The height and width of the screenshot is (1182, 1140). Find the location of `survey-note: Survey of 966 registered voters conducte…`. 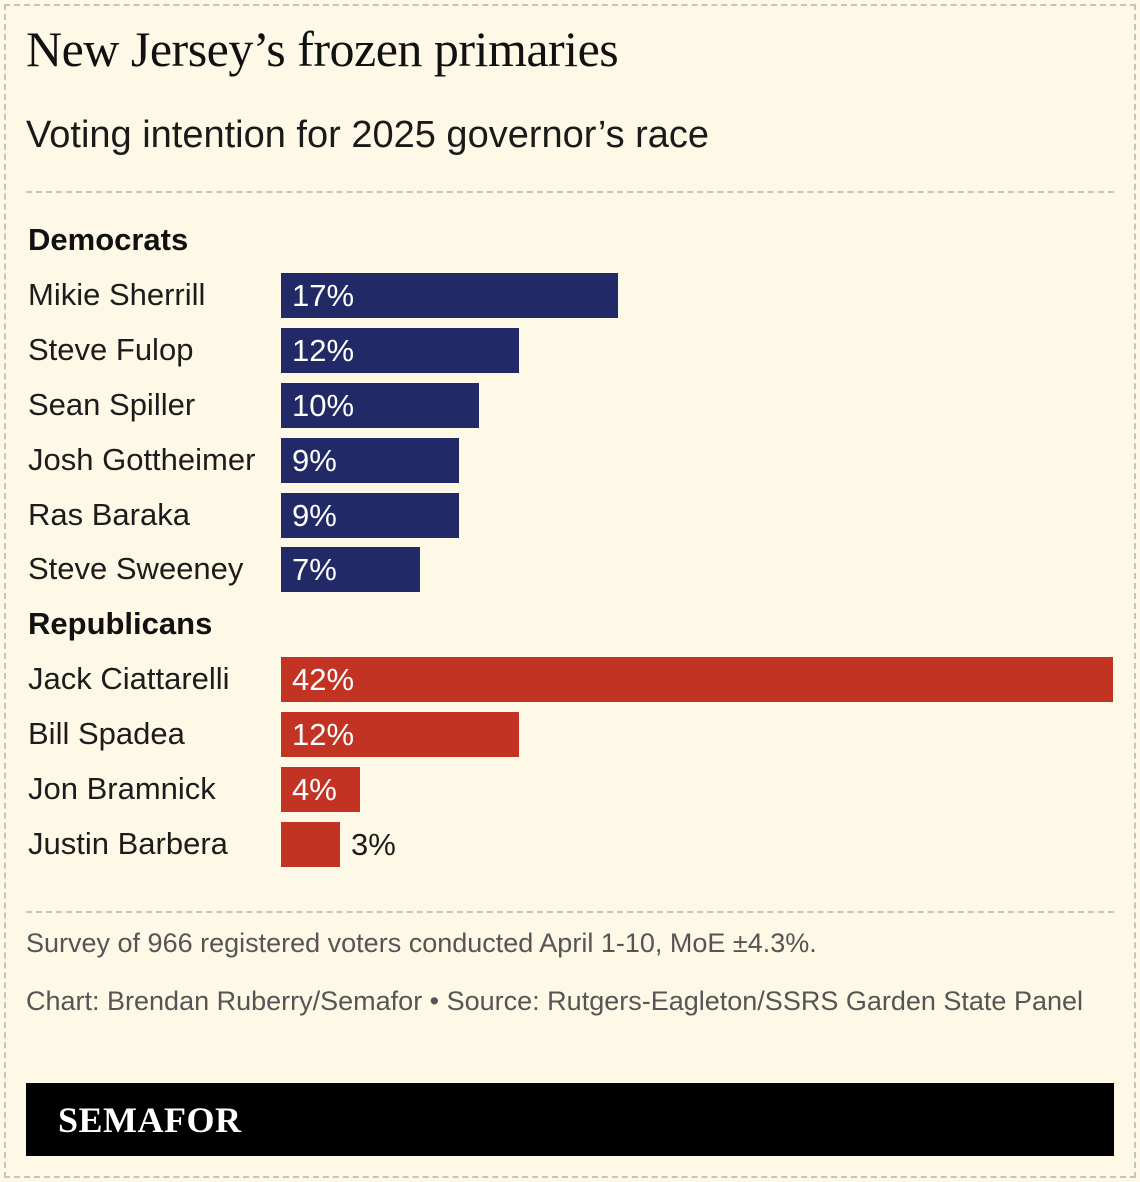

survey-note: Survey of 966 registered voters conducte… is located at coordinates (421, 943).